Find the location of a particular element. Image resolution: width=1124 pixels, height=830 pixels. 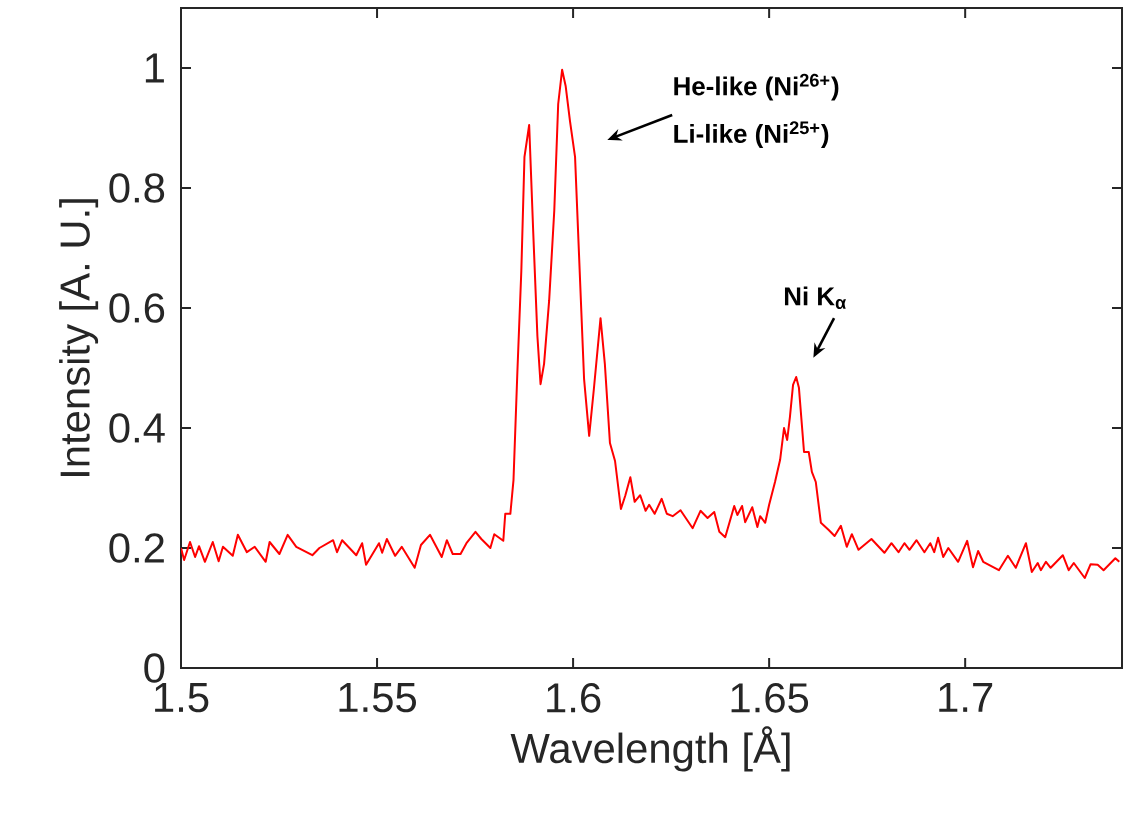

x-tick-label: 1.6 is located at coordinates (574, 698).